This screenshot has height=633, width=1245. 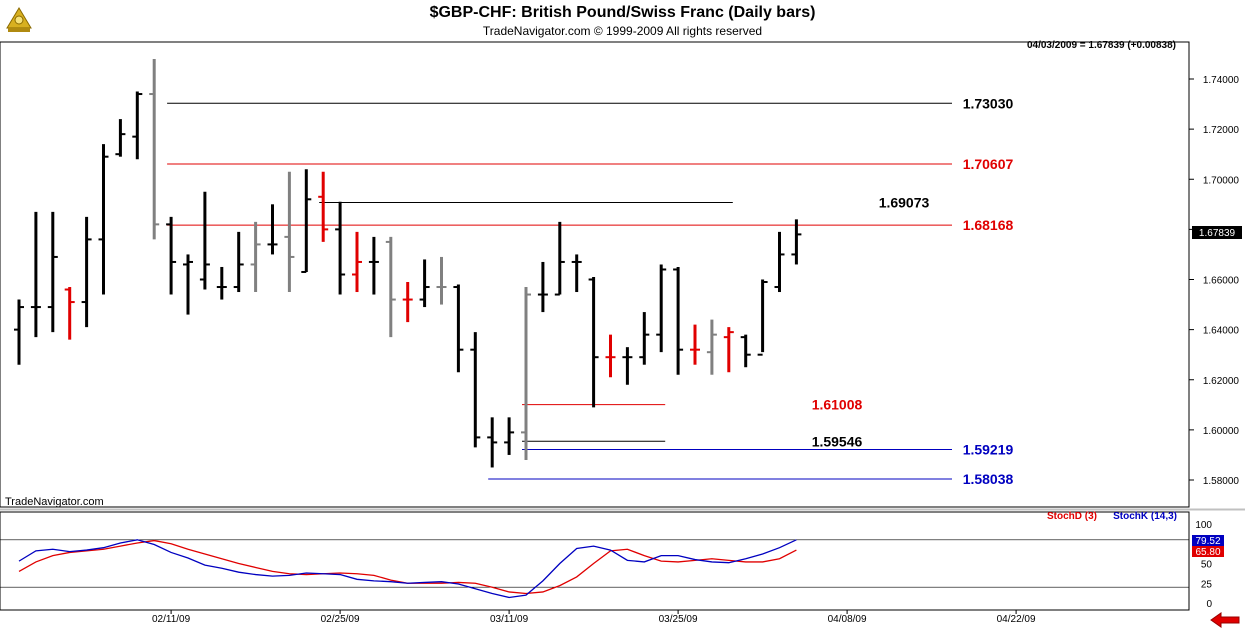 I want to click on last-price-label: 1.67839, so click(x=1217, y=233).